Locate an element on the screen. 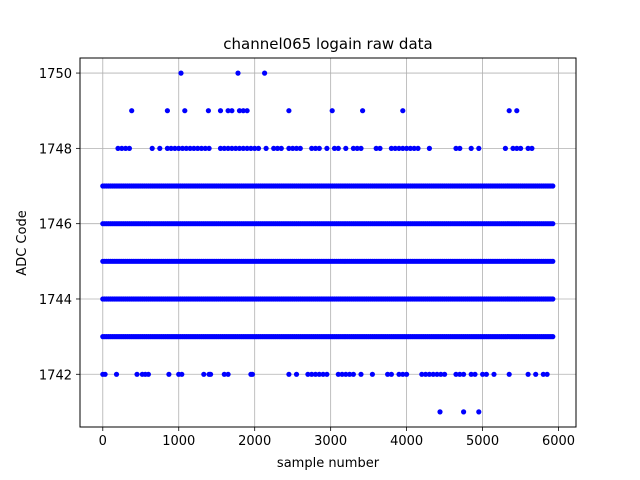  x-tick-label: 5000 is located at coordinates (482, 441).